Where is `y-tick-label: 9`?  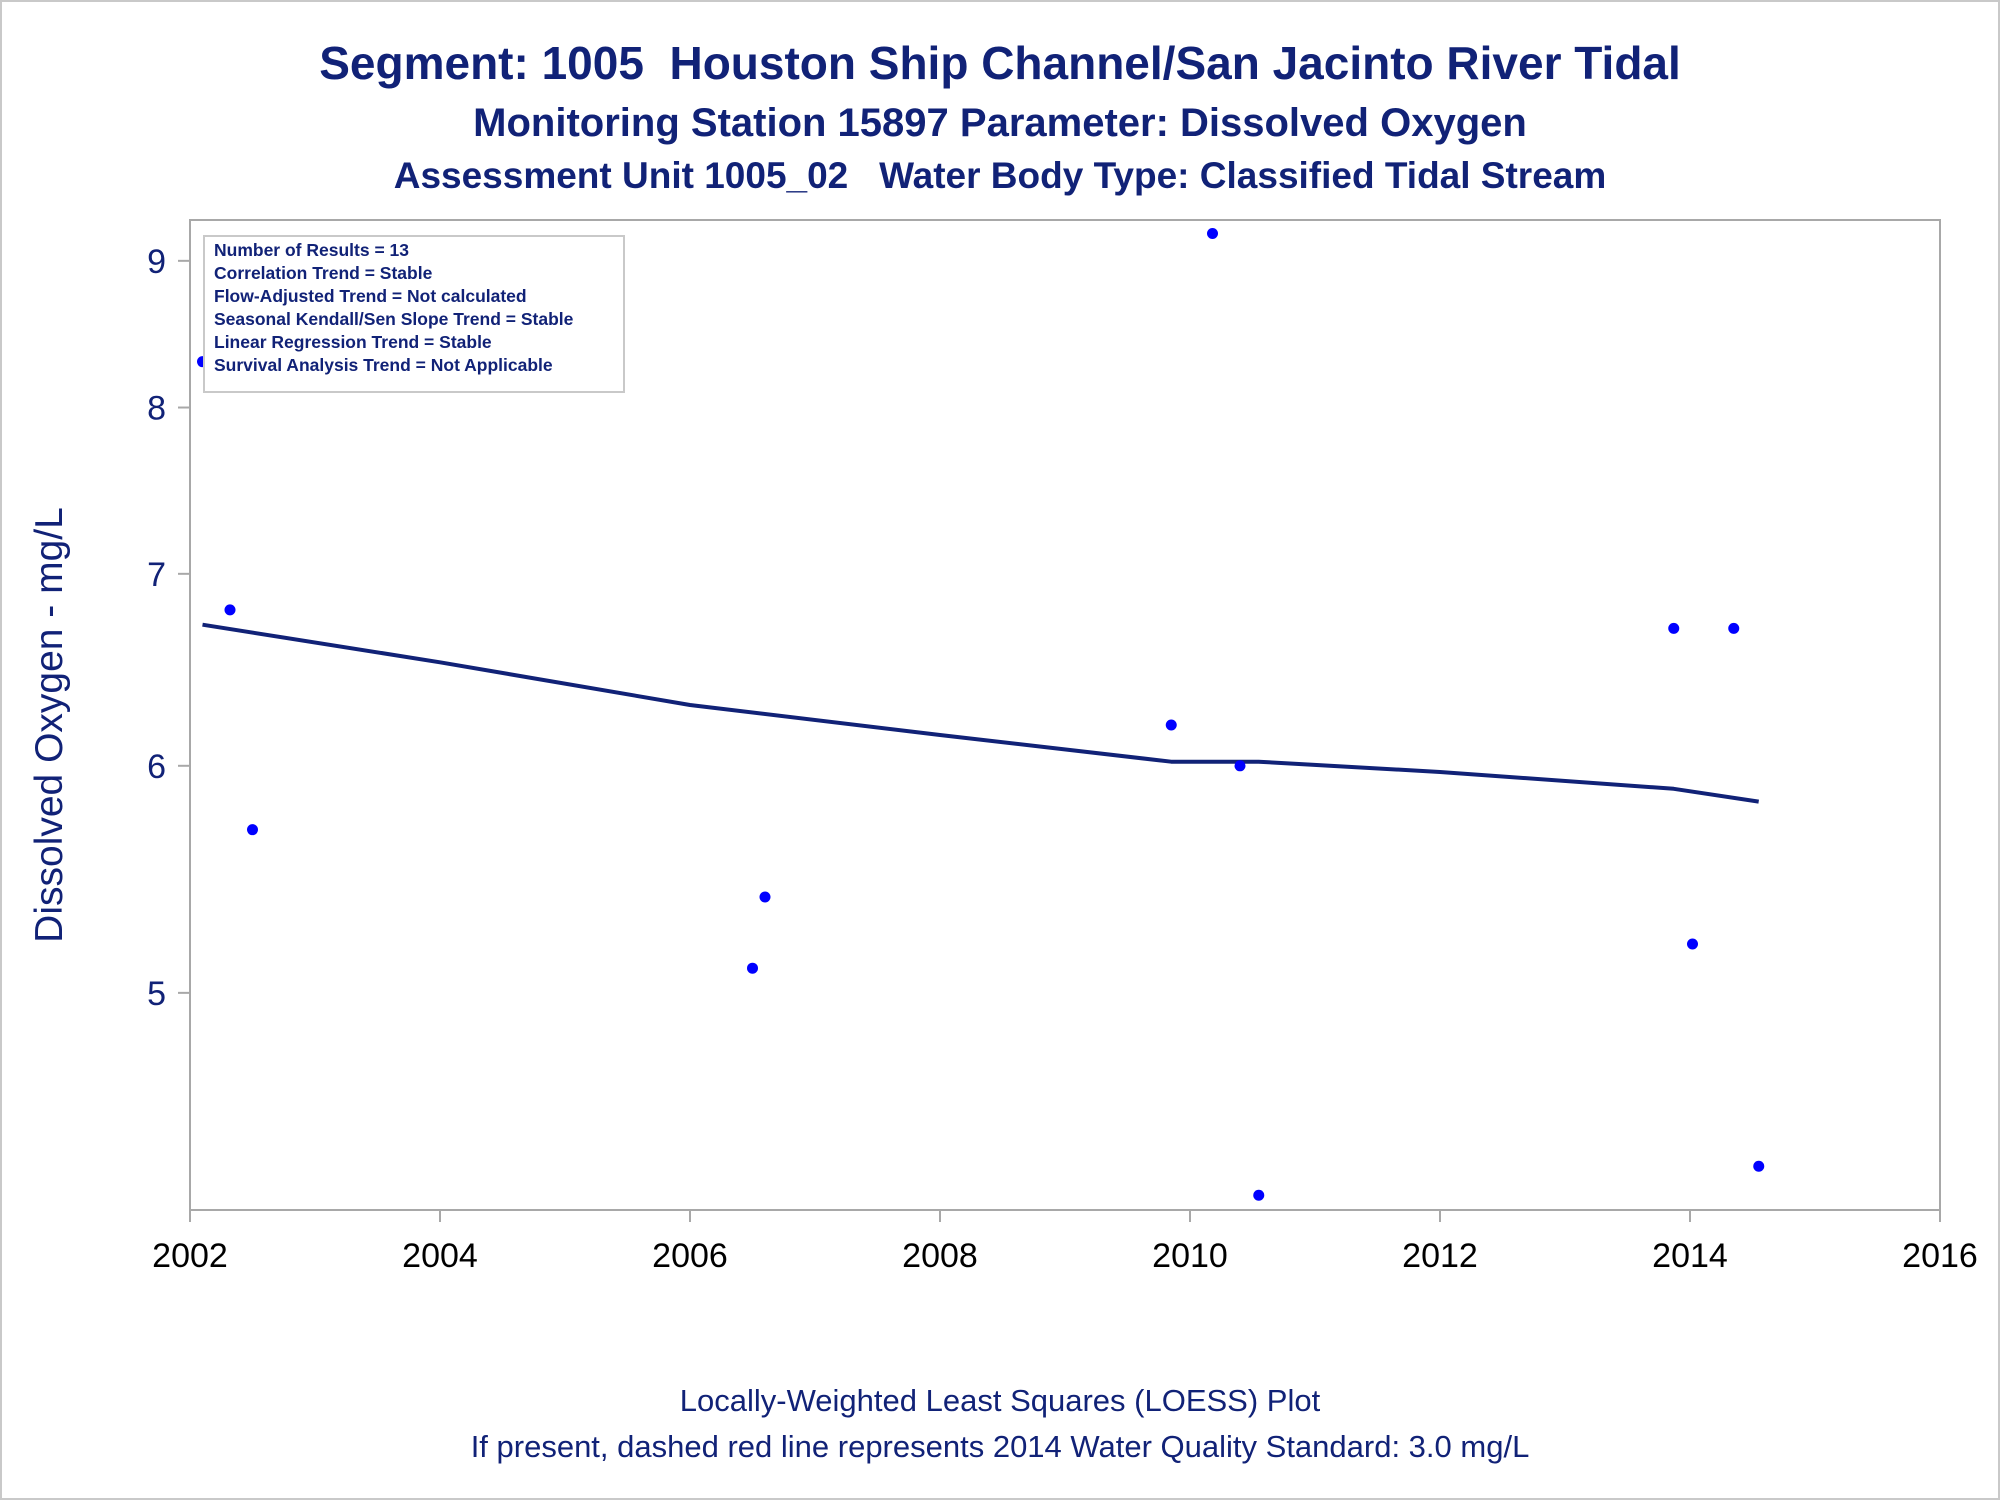
y-tick-label: 9 is located at coordinates (156, 262).